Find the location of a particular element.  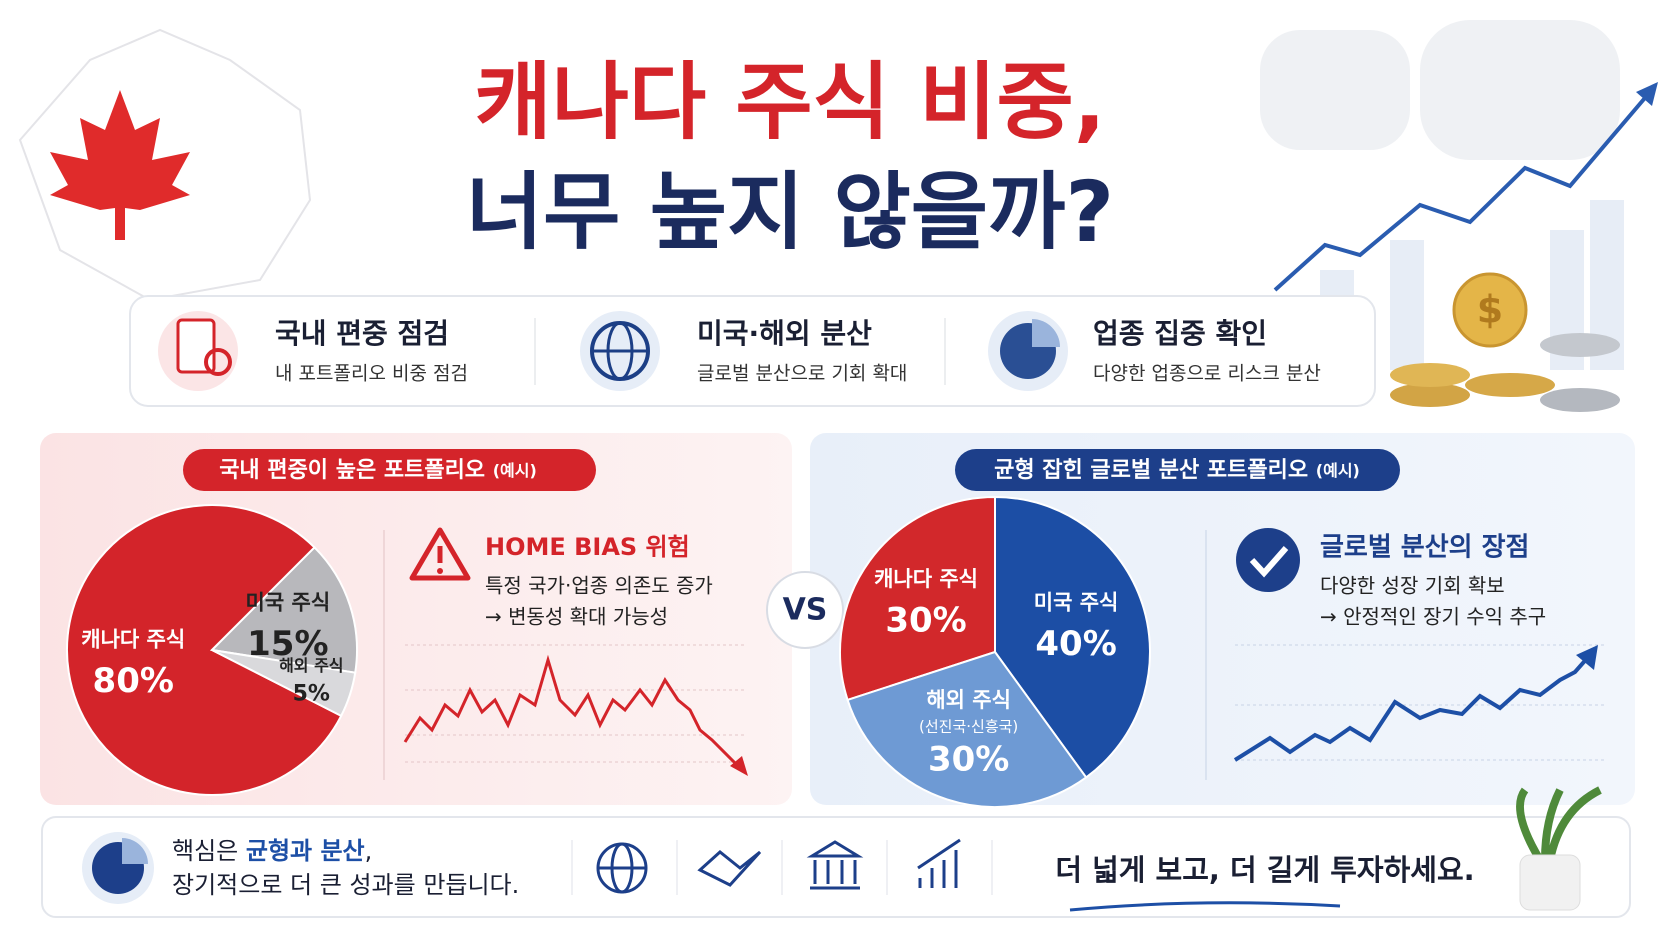

plant-pot is located at coordinates (1550, 882).